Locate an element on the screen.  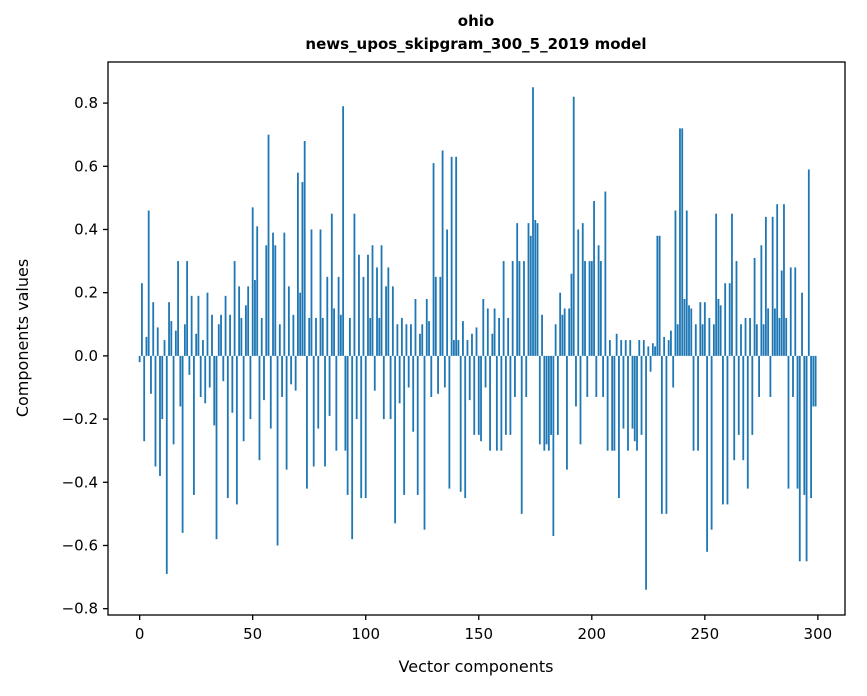
y-tick-label: −0.4 is located at coordinates (80, 482).